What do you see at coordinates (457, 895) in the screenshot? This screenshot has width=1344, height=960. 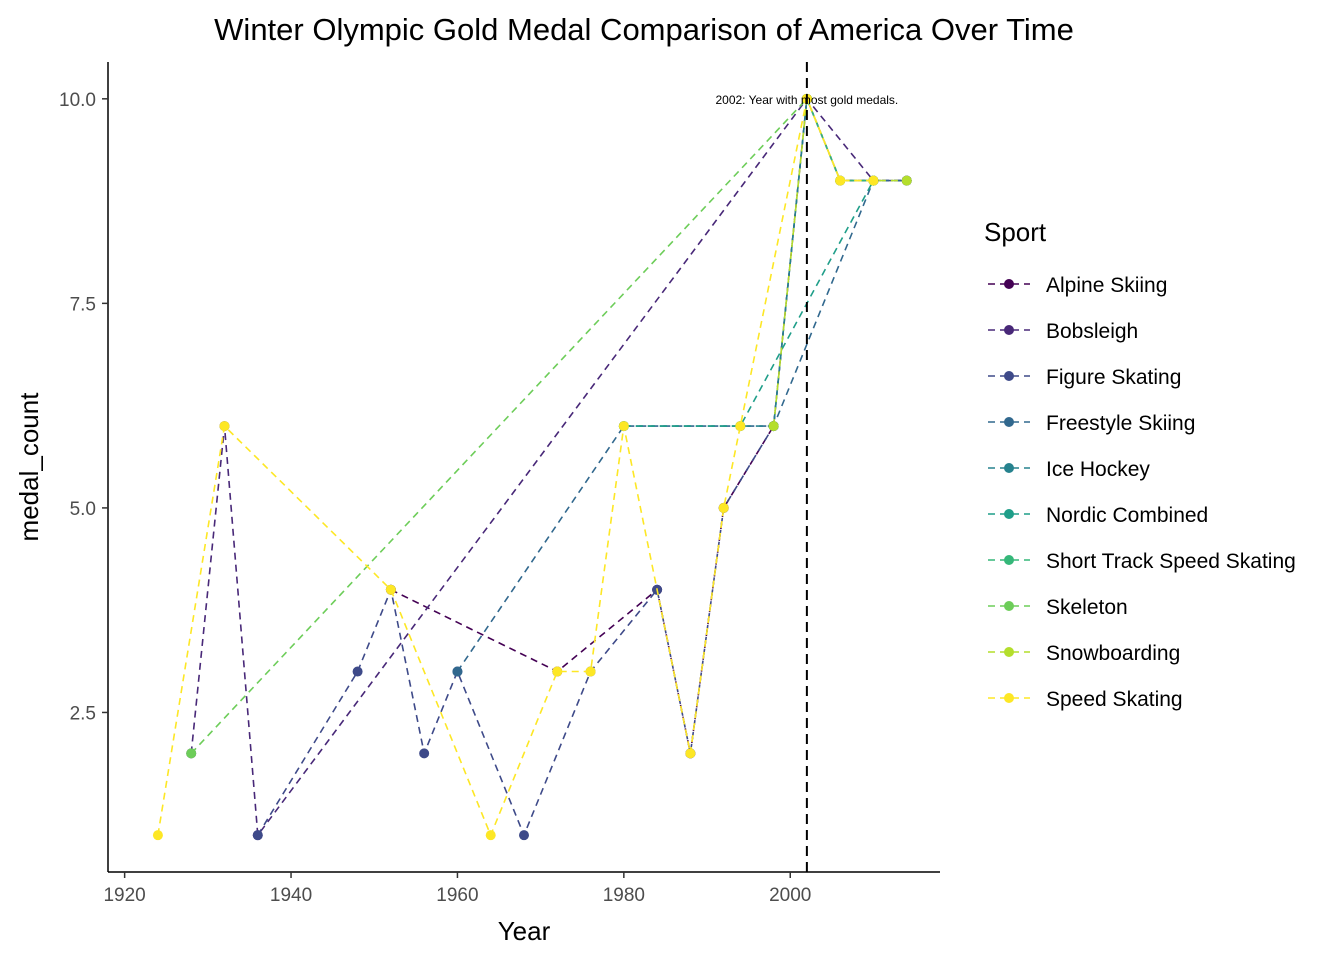 I see `x-tick-label: 1960` at bounding box center [457, 895].